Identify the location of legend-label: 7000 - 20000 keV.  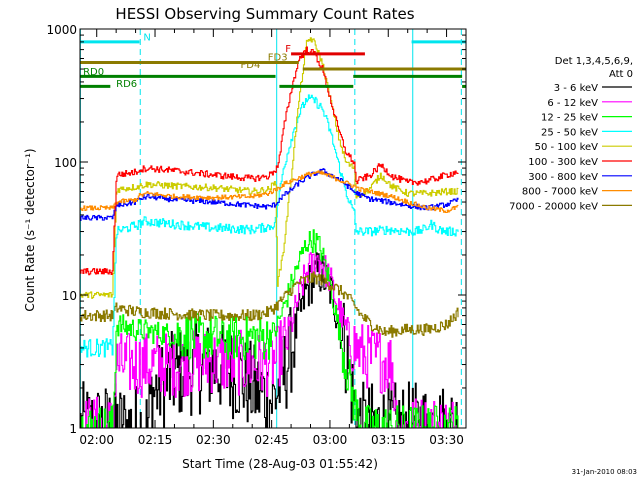
(553, 206).